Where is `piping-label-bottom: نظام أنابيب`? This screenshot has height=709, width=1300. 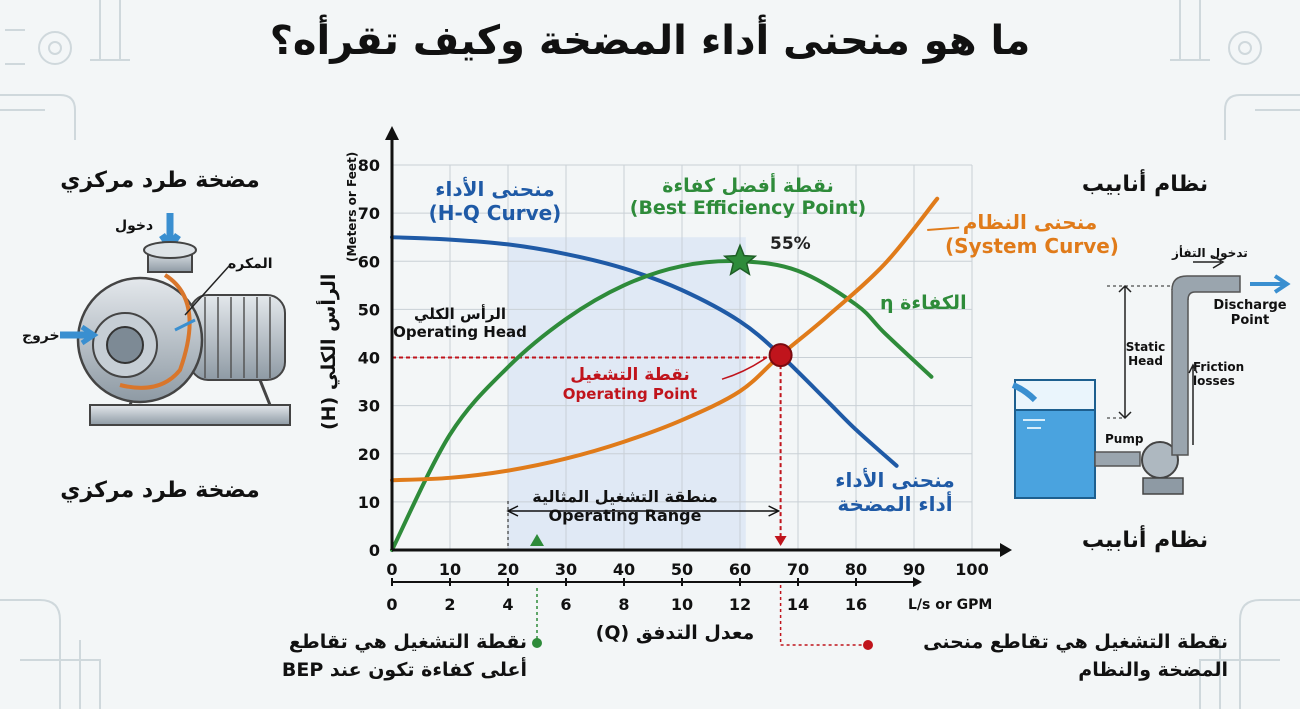 piping-label-bottom: نظام أنابيب is located at coordinates (1145, 540).